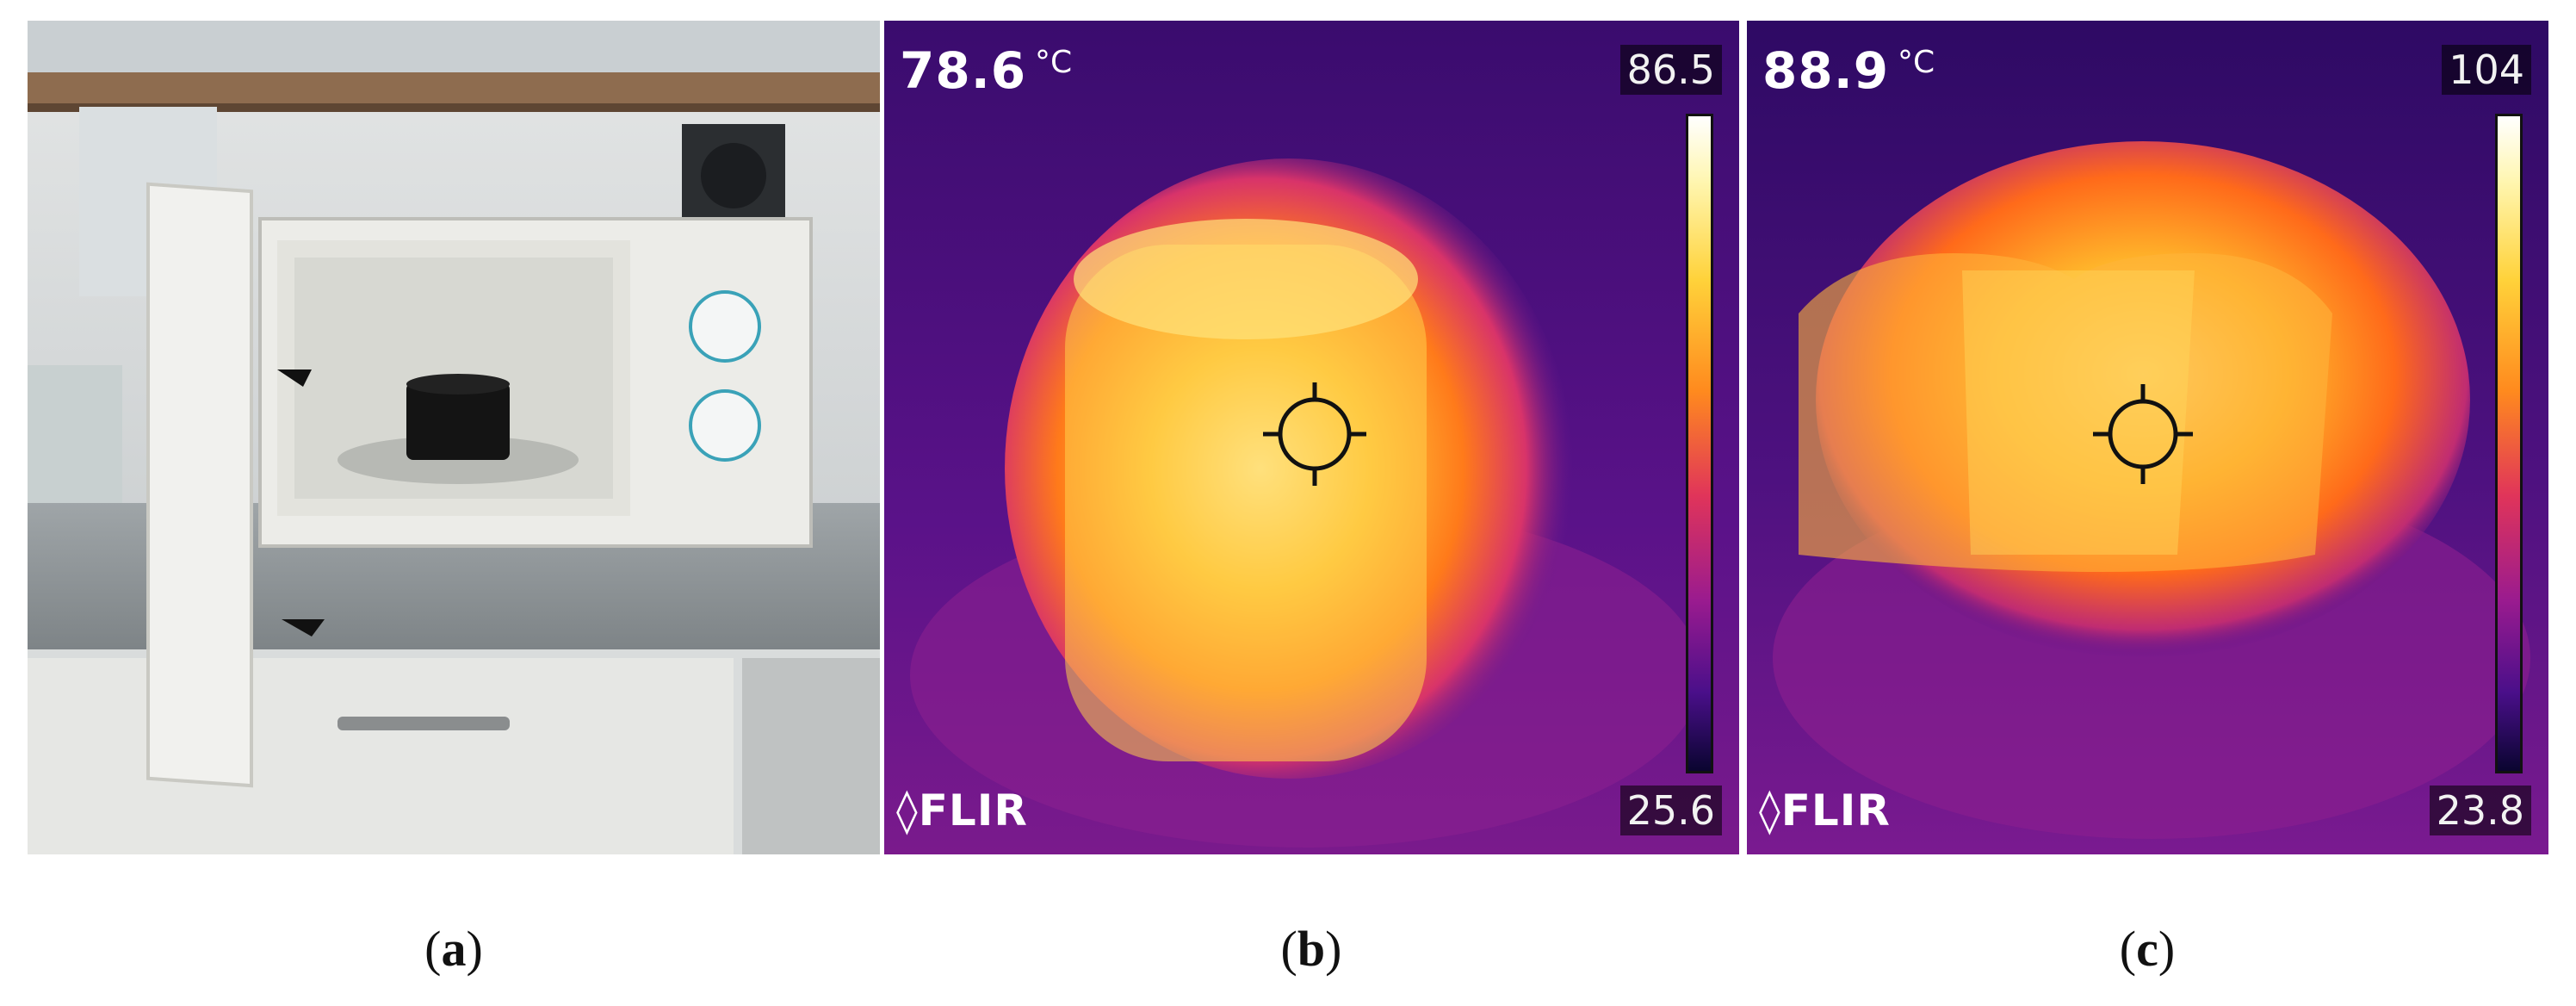  I want to click on caption-a-letter: a, so click(454, 949).